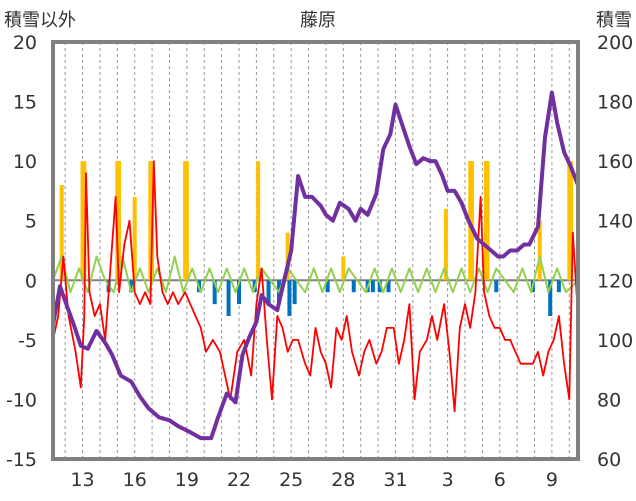  Describe the element at coordinates (187, 480) in the screenshot. I see `x-tick-label: 19` at that location.